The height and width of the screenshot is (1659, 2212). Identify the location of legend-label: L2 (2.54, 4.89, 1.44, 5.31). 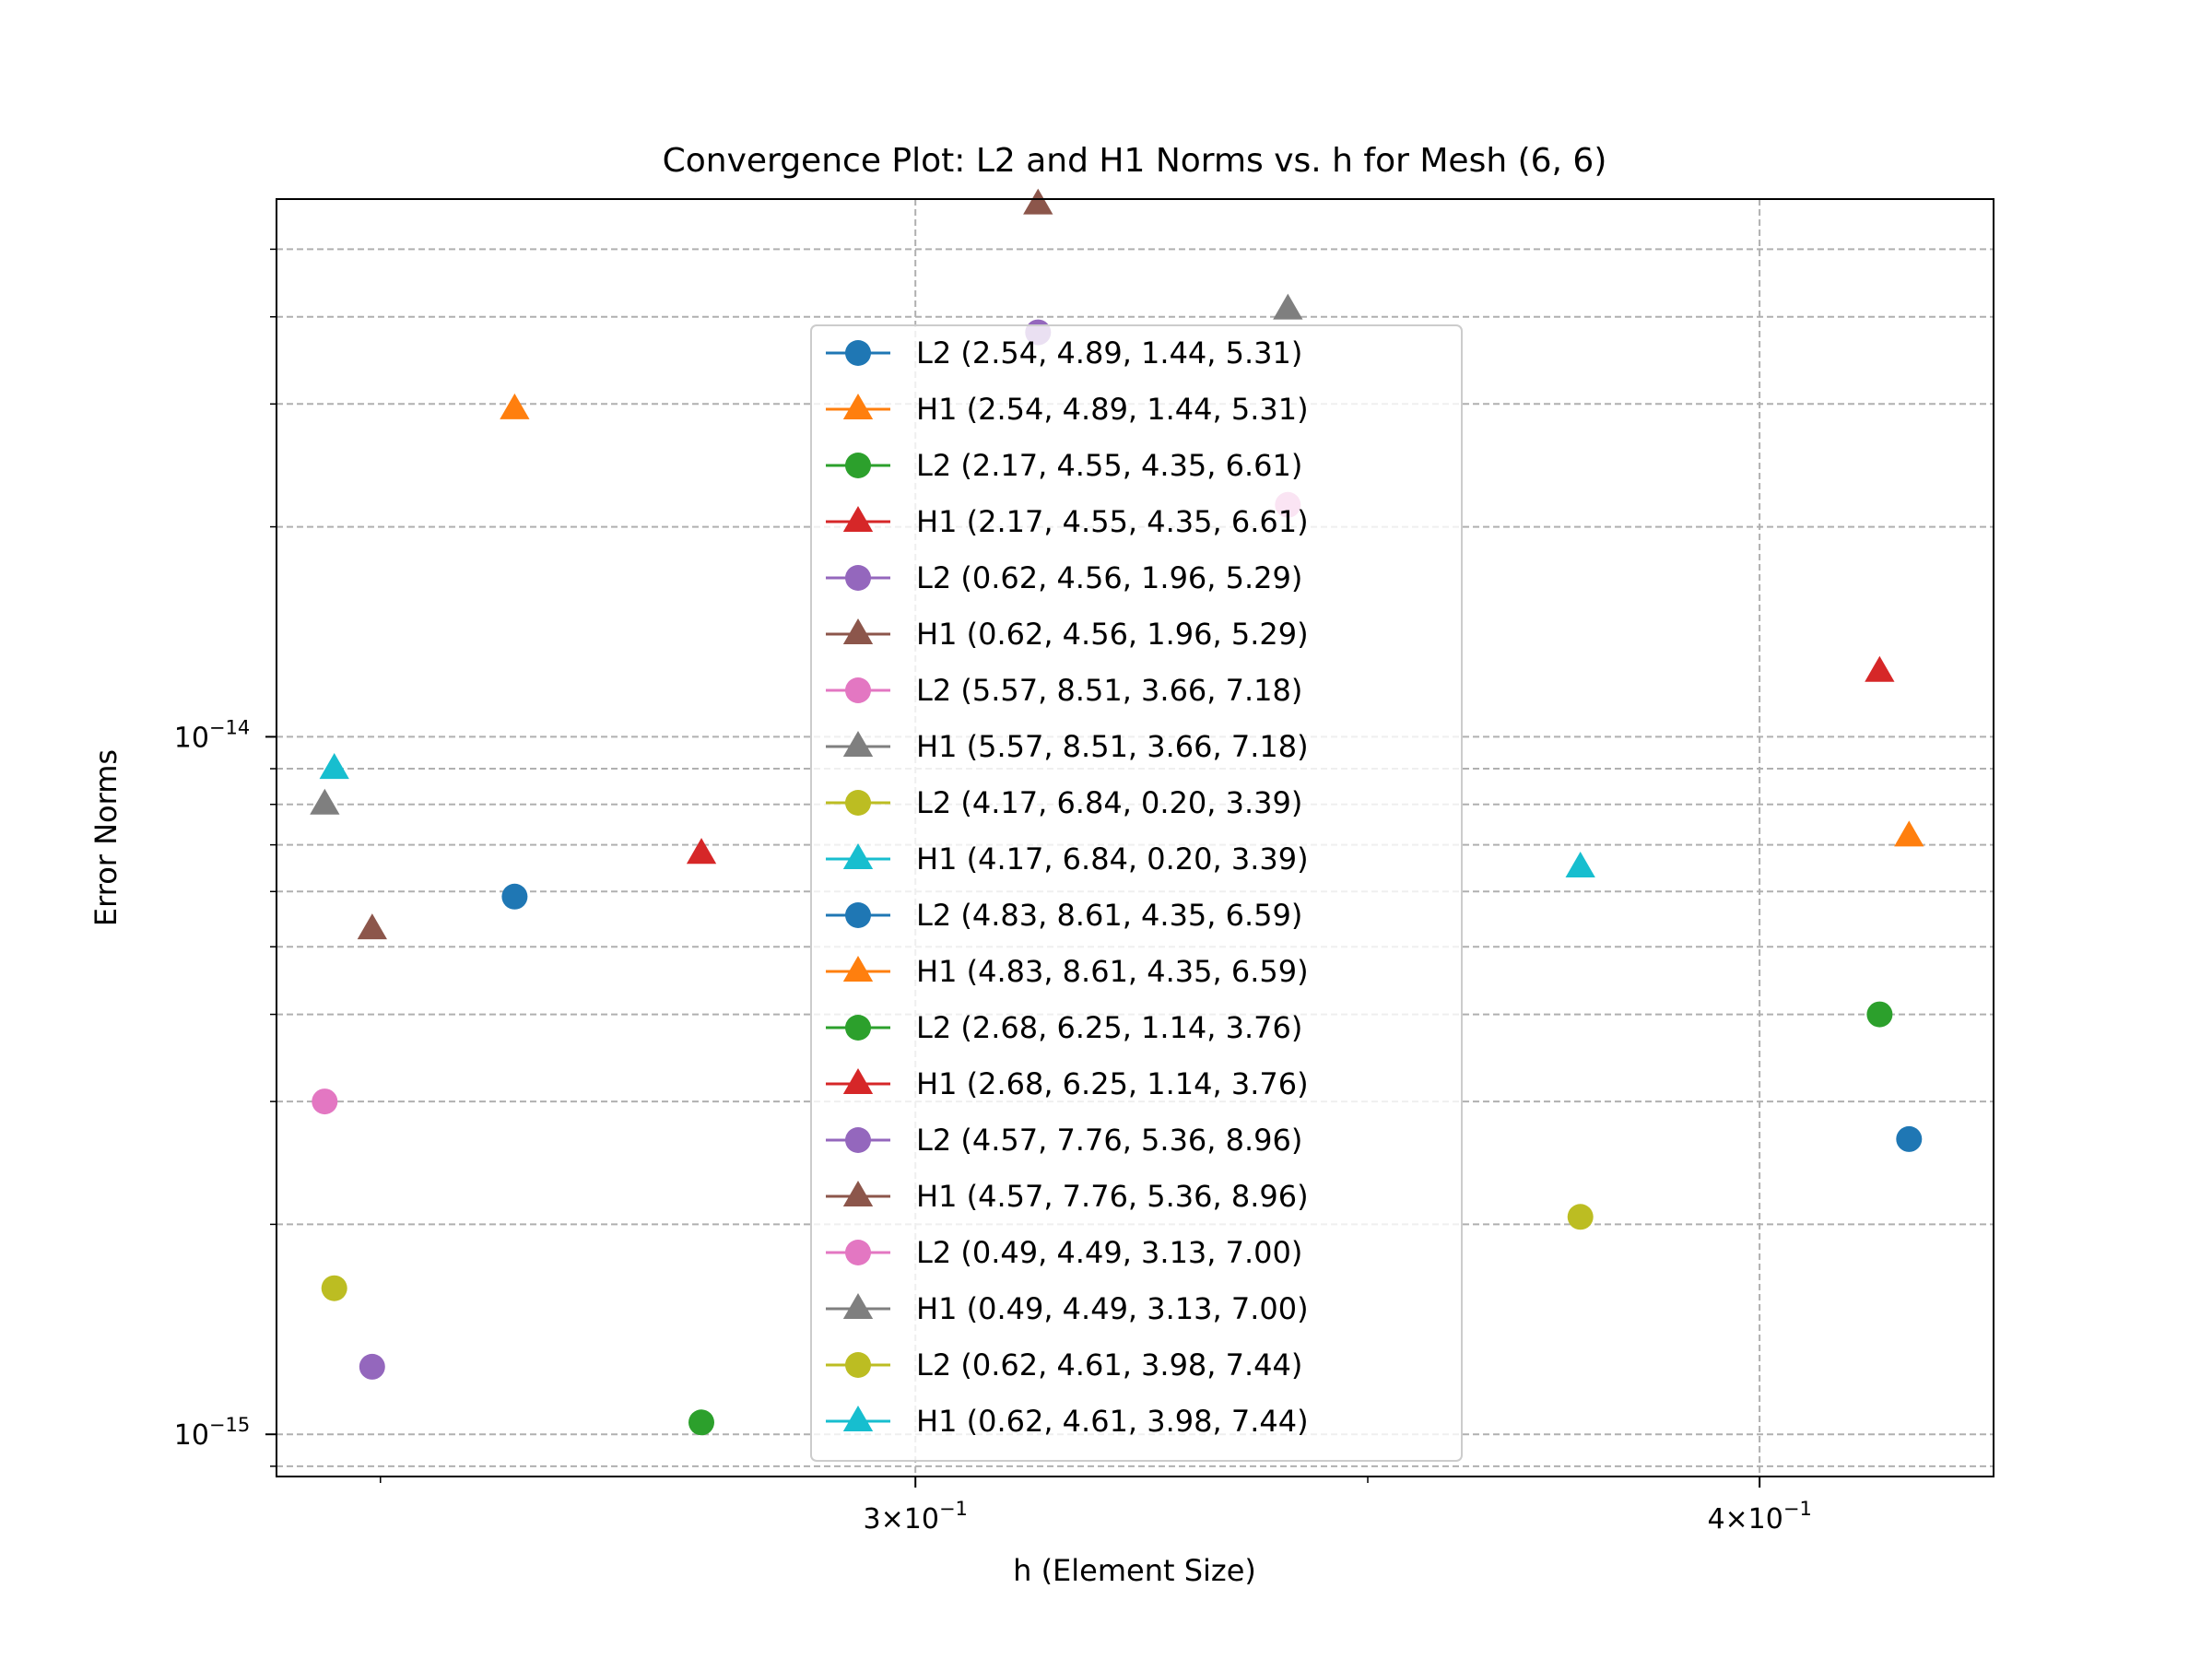
(1109, 353).